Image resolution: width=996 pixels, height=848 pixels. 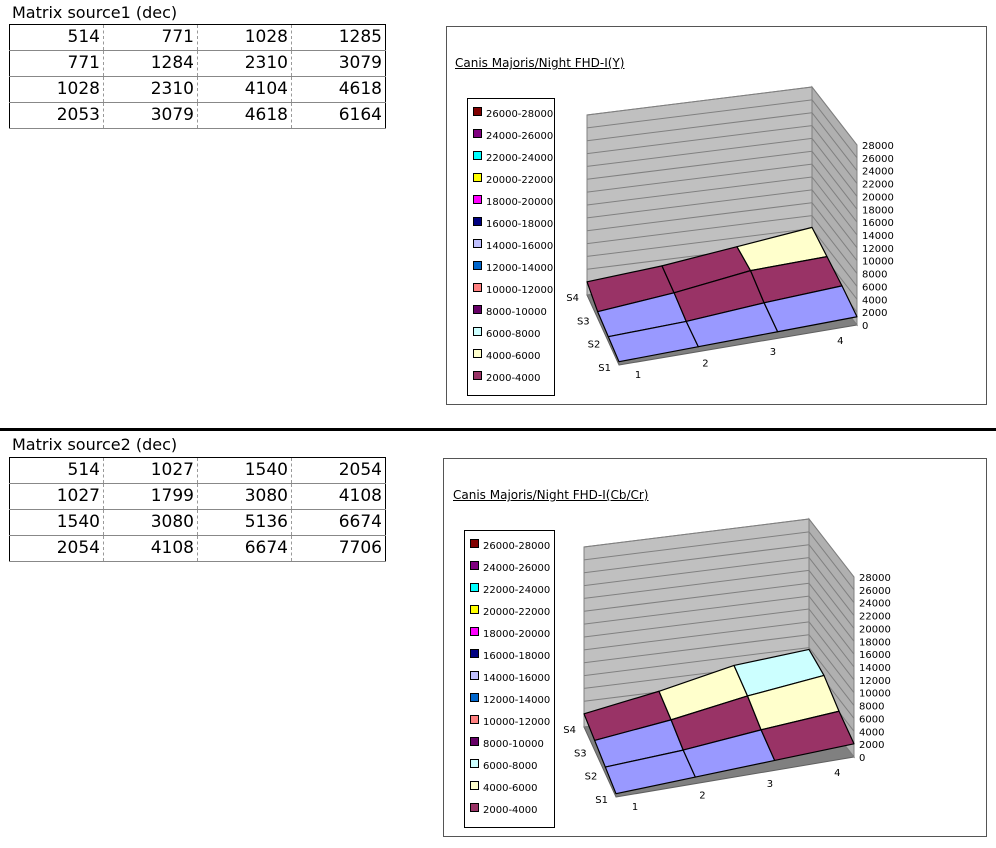 I want to click on table-cell: 3079, so click(x=150, y=115).